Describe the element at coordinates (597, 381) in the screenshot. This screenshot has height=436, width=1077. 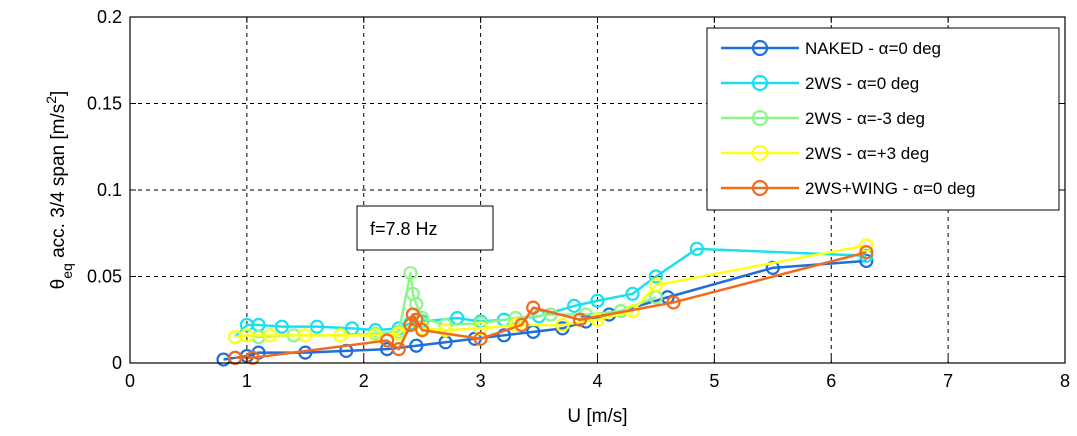
I see `x-tick-label: 4` at that location.